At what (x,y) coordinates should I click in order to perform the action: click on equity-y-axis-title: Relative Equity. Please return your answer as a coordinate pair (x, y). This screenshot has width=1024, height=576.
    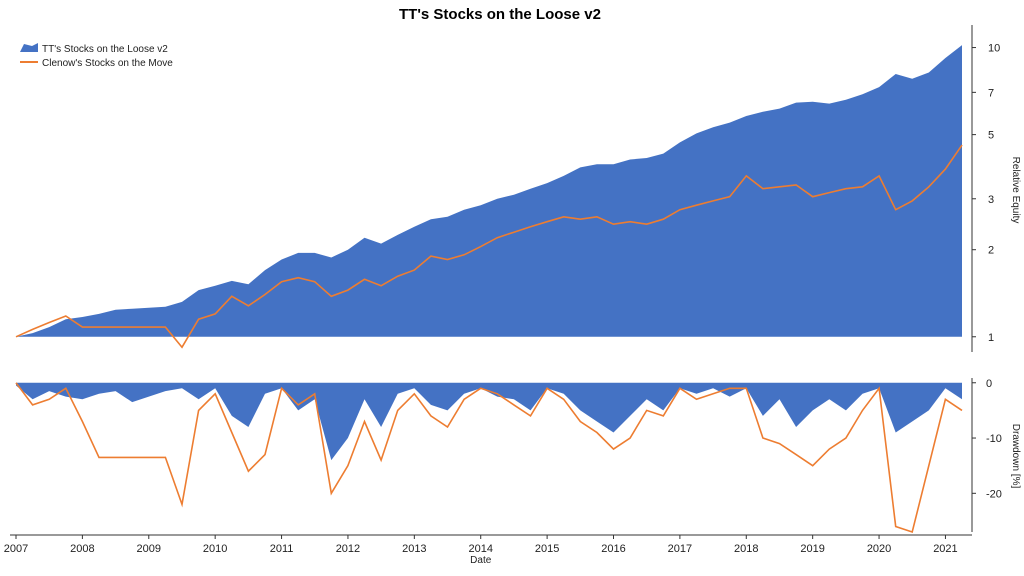
    Looking at the image, I should click on (1015, 190).